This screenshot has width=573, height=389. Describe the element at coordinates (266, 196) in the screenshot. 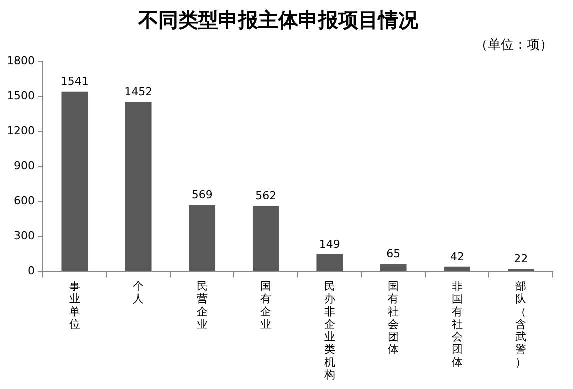

I see `data-label: 562` at that location.